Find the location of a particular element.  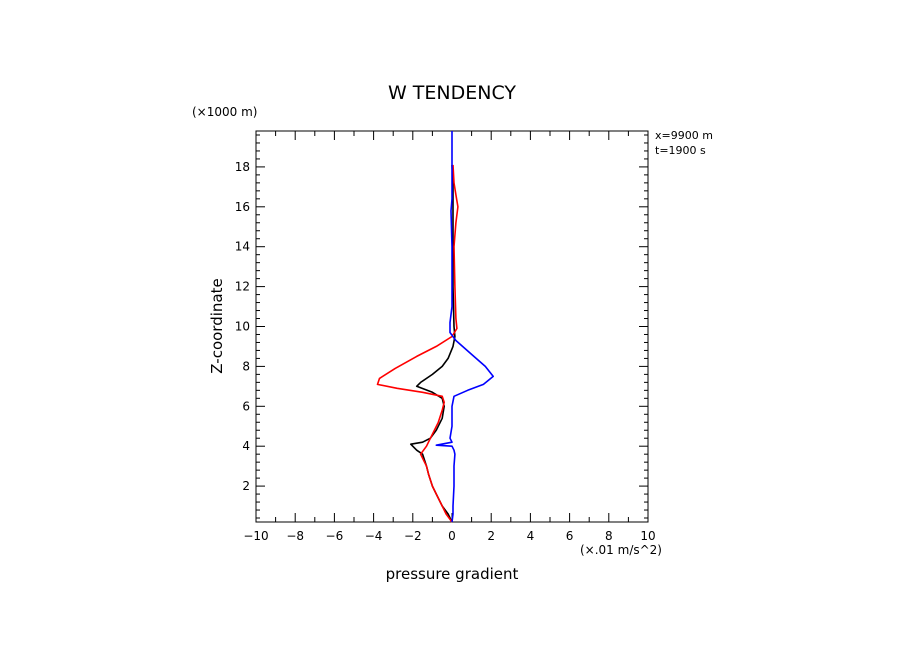

y-tick-label: 4 is located at coordinates (246, 446).